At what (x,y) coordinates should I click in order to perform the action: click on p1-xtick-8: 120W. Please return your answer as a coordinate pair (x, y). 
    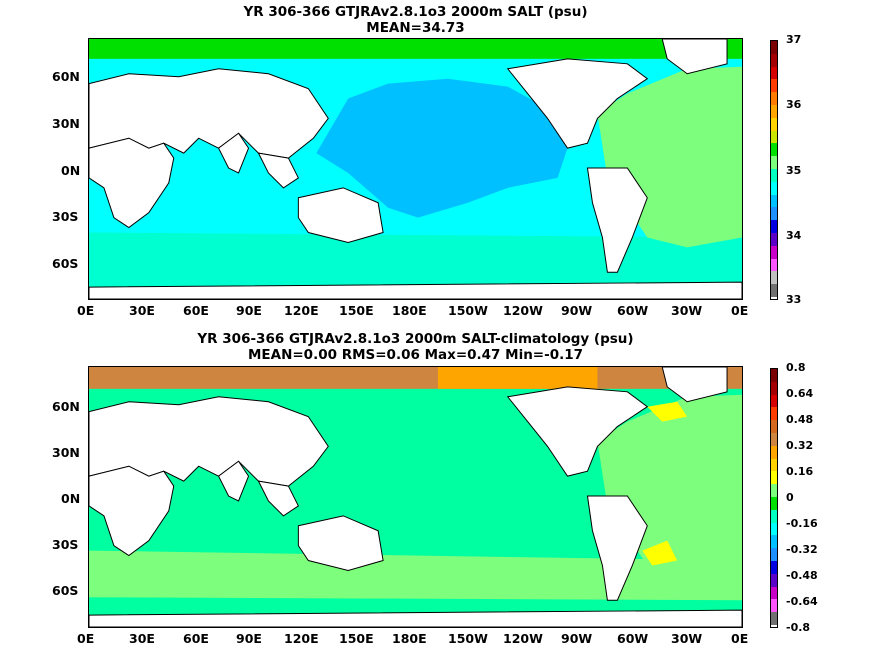
    Looking at the image, I should click on (523, 310).